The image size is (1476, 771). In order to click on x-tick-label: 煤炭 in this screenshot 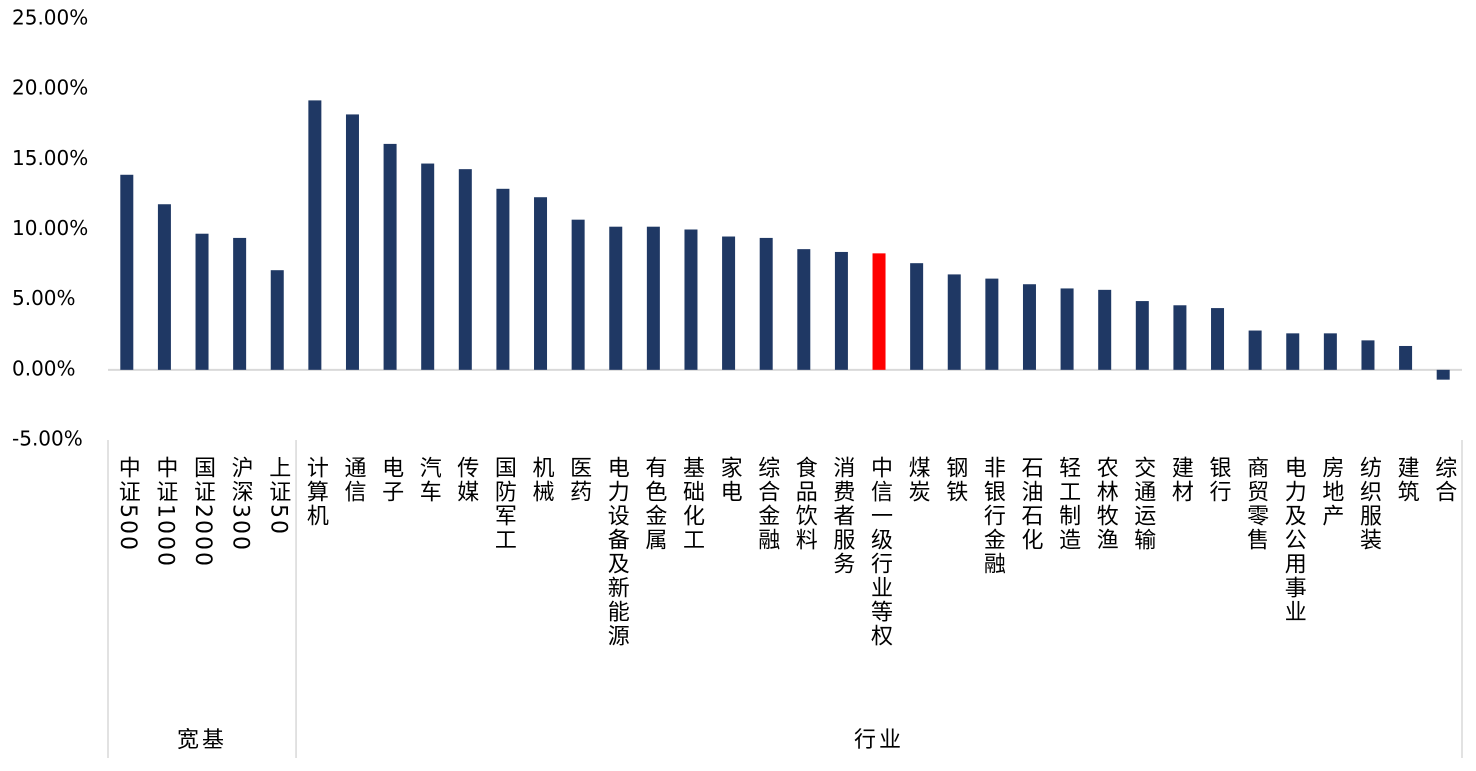, I will do `click(917, 480)`.